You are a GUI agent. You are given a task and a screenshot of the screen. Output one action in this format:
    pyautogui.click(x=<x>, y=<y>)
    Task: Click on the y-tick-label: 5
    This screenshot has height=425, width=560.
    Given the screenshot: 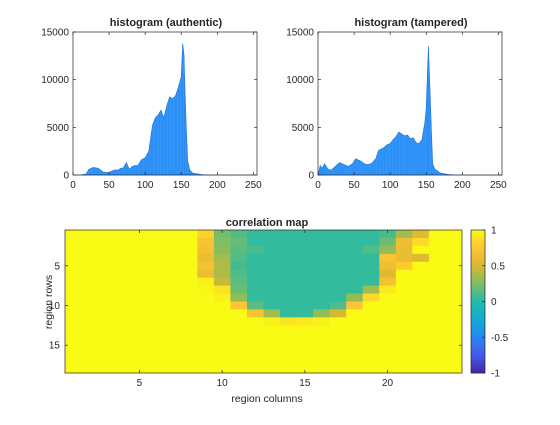 What is the action you would take?
    pyautogui.click(x=57, y=266)
    